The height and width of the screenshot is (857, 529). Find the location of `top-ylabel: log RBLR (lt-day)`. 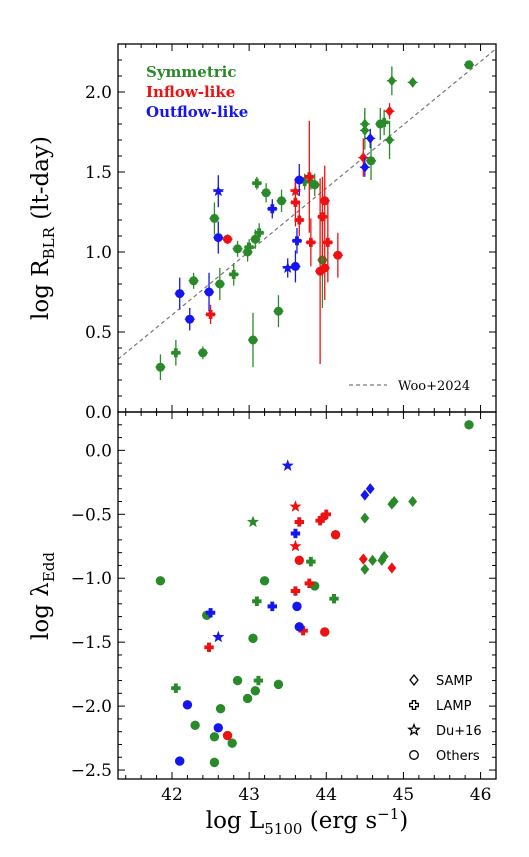

top-ylabel: log RBLR (lt-day) is located at coordinates (43, 228).